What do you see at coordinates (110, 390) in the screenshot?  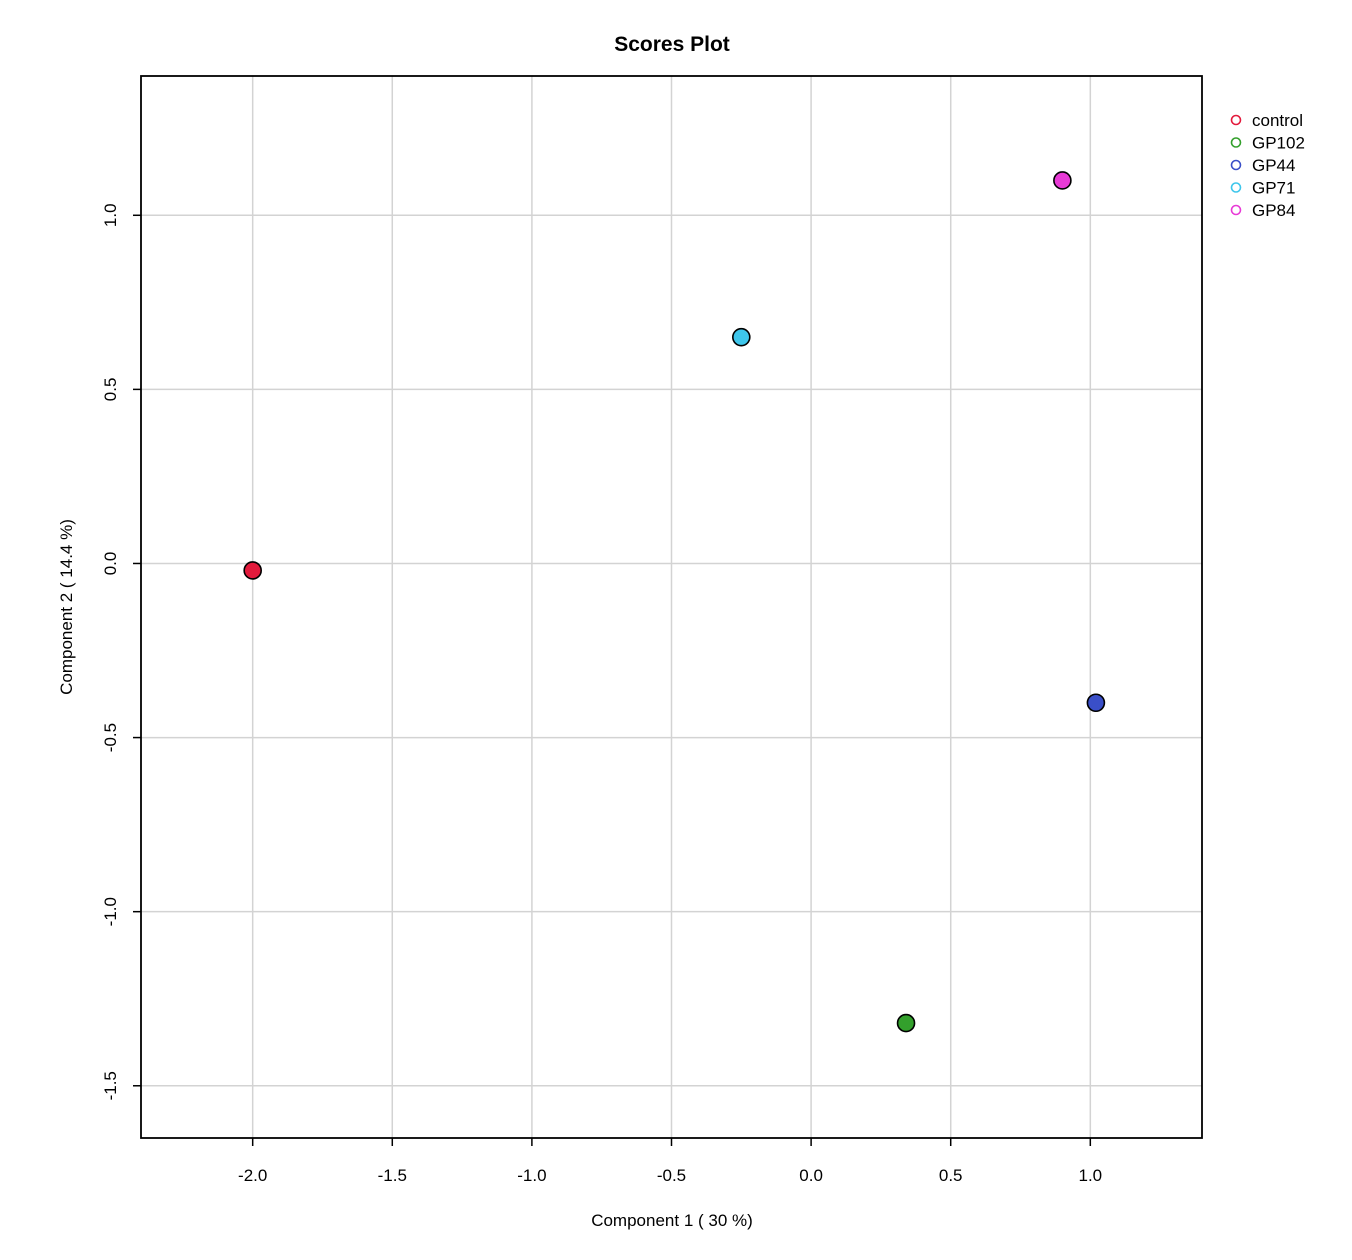 I see `y-tick-label: 0.5` at bounding box center [110, 390].